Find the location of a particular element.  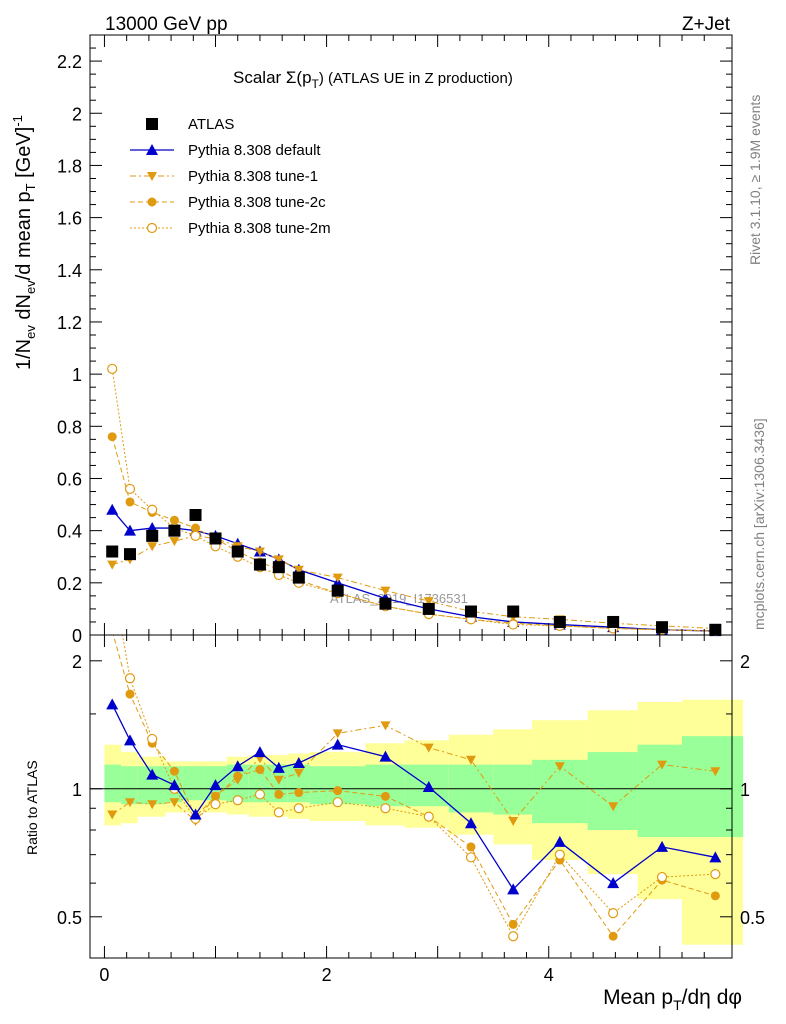

ylabel-p4: /d mean p is located at coordinates (24, 235).